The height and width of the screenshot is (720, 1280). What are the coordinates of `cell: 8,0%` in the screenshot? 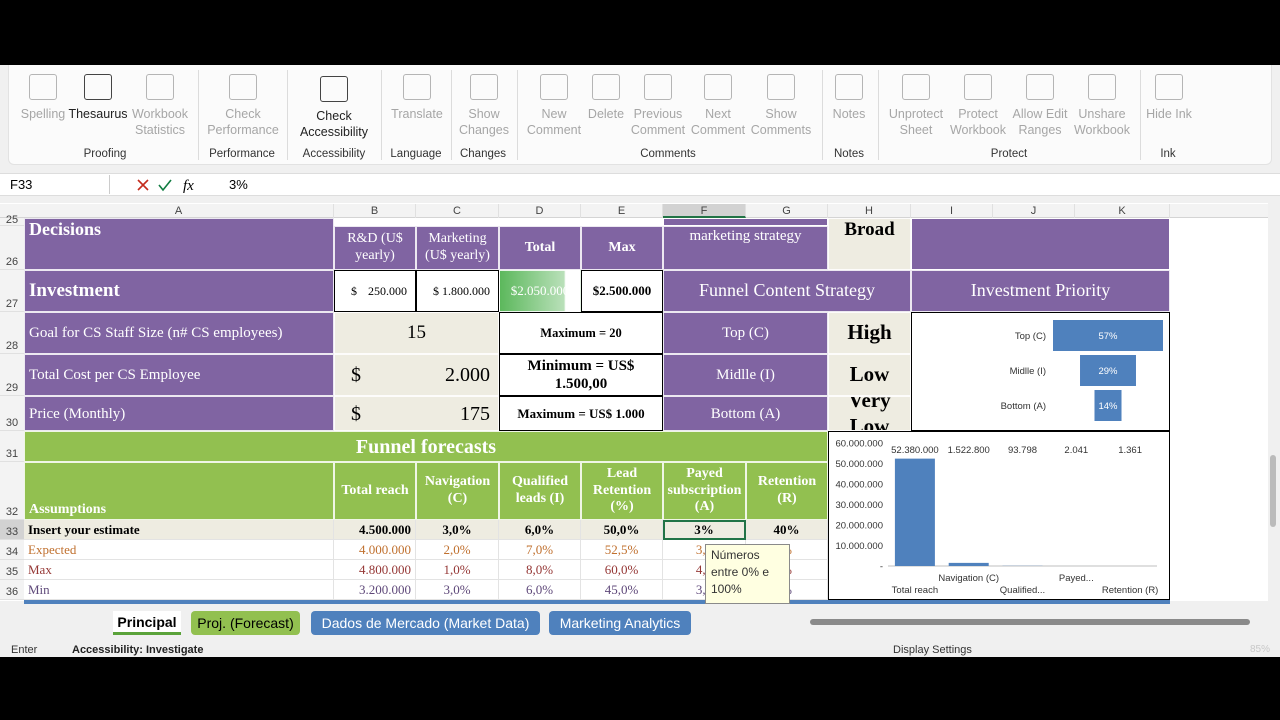 It's located at (540, 570).